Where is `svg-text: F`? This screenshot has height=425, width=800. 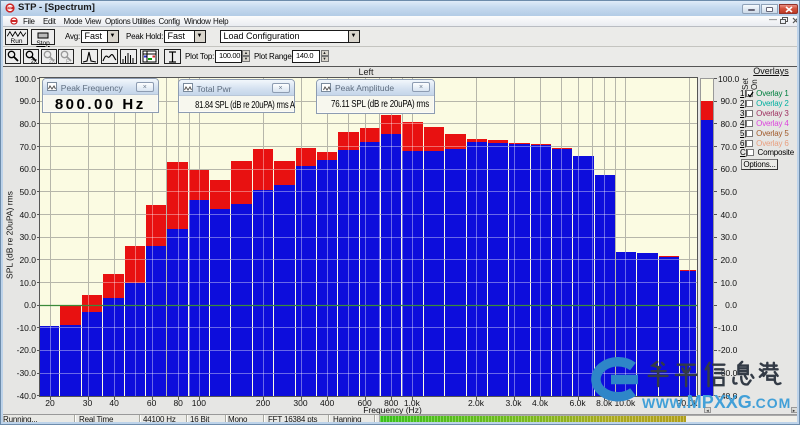
svg-text: F is located at coordinates (67, 61).